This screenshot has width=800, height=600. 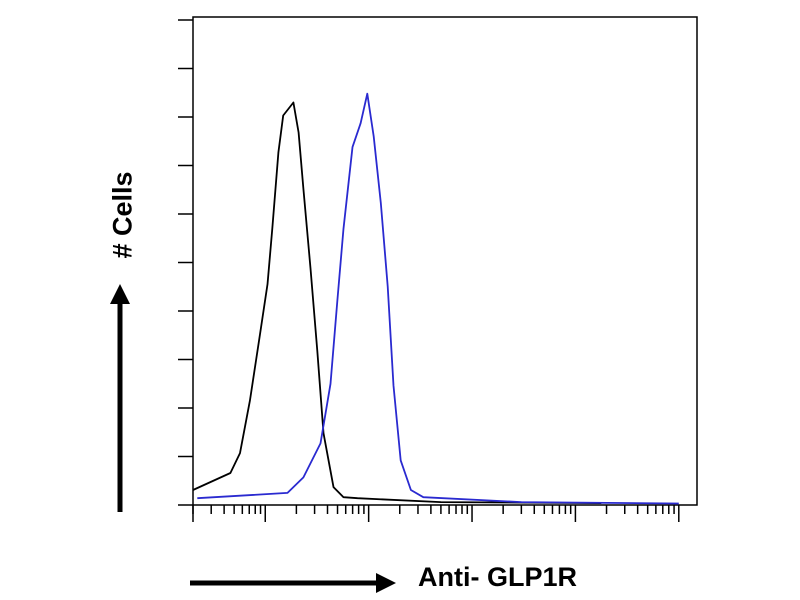 What do you see at coordinates (120, 398) in the screenshot?
I see `y-arrow` at bounding box center [120, 398].